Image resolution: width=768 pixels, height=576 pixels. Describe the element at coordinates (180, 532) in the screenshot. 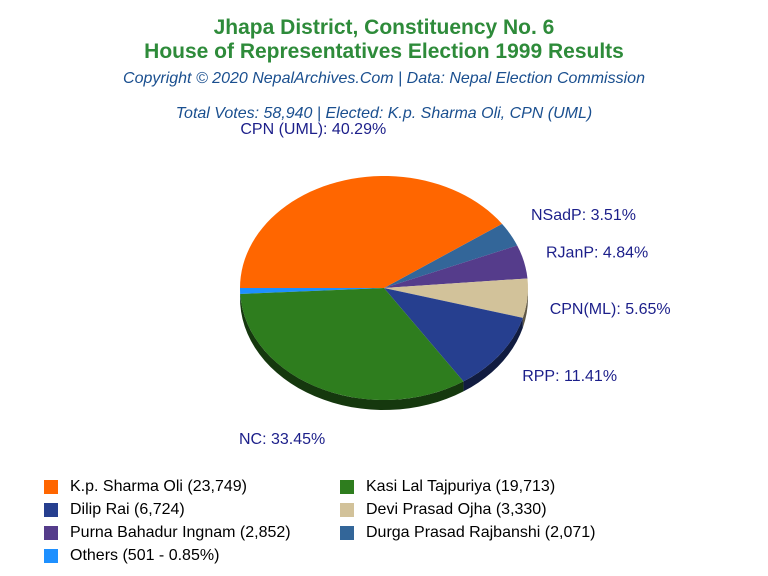

I see `legend-label: Purna Bahadur Ingnam (2,852)` at that location.